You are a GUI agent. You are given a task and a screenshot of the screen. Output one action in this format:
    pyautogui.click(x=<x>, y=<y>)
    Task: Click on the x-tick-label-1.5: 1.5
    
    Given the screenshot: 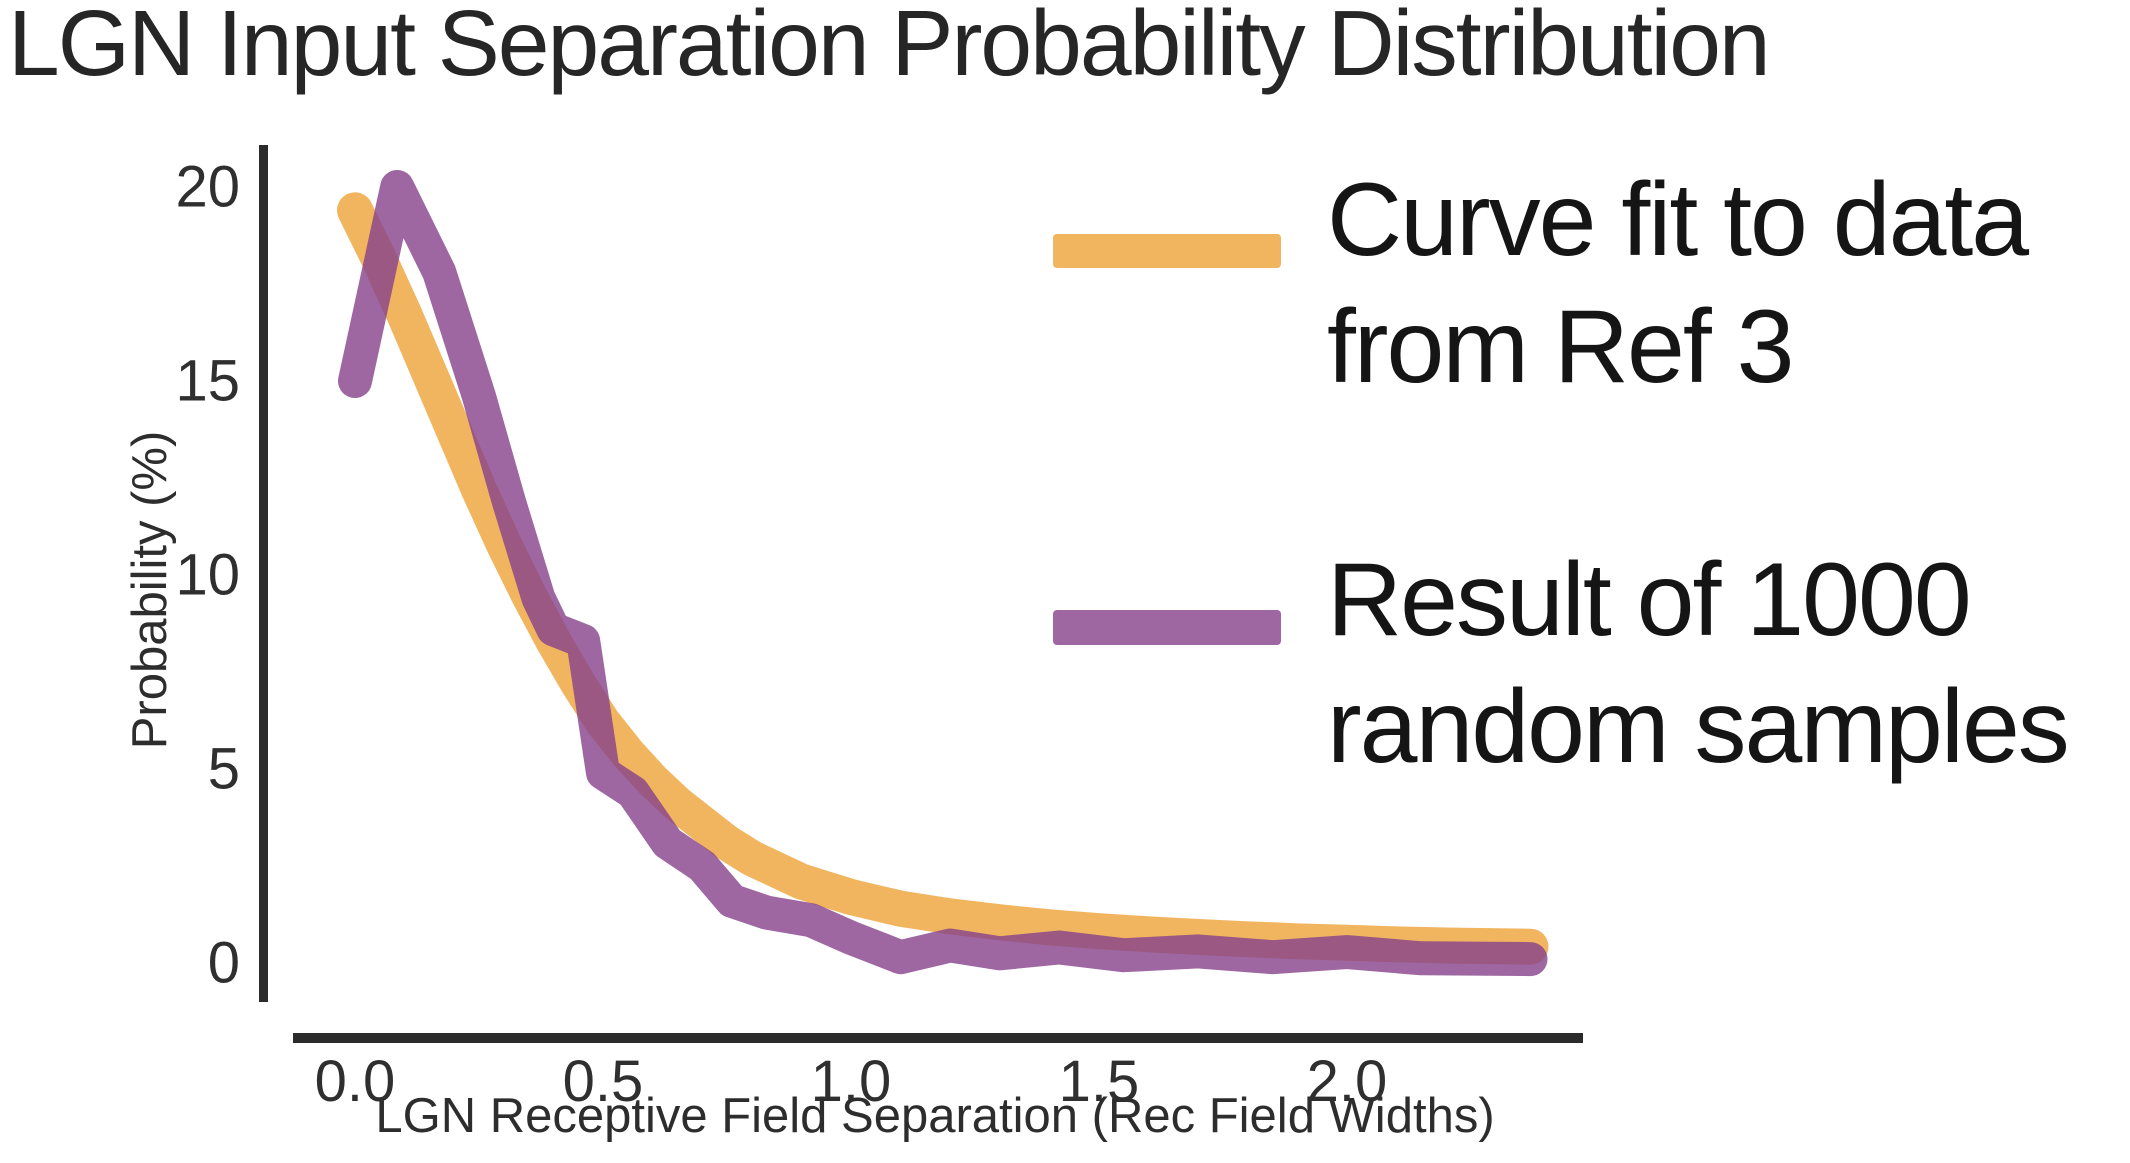 What is the action you would take?
    pyautogui.click(x=1099, y=1081)
    